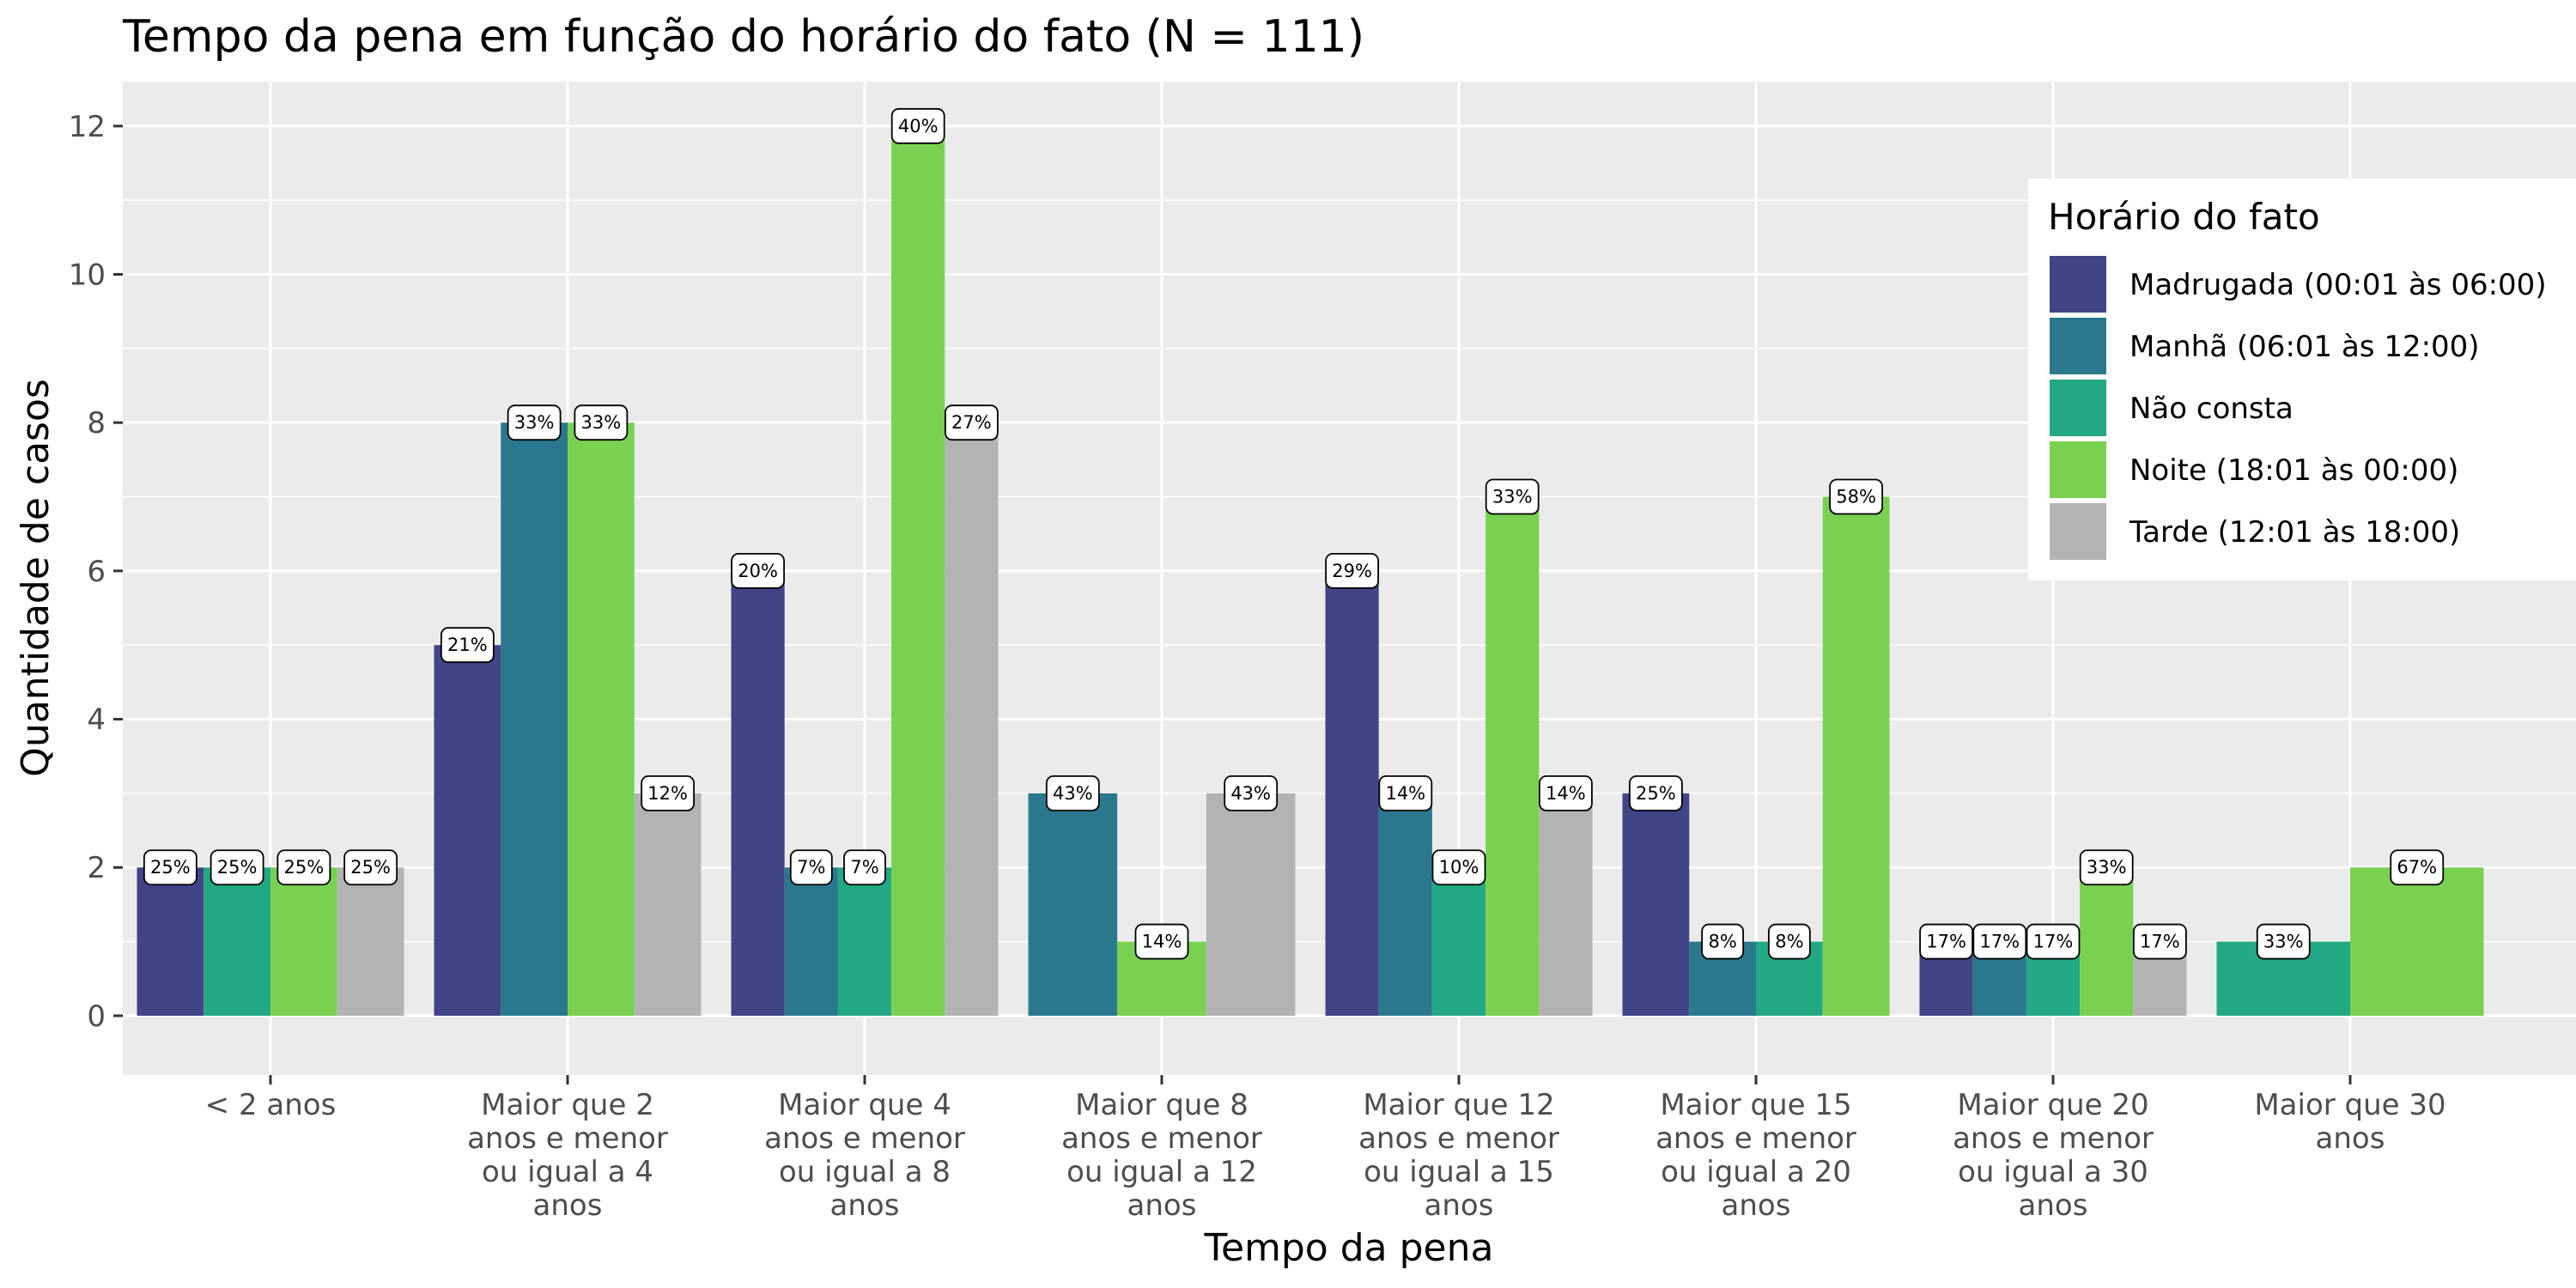  What do you see at coordinates (1789, 942) in the screenshot?
I see `data-label-text: 8%` at bounding box center [1789, 942].